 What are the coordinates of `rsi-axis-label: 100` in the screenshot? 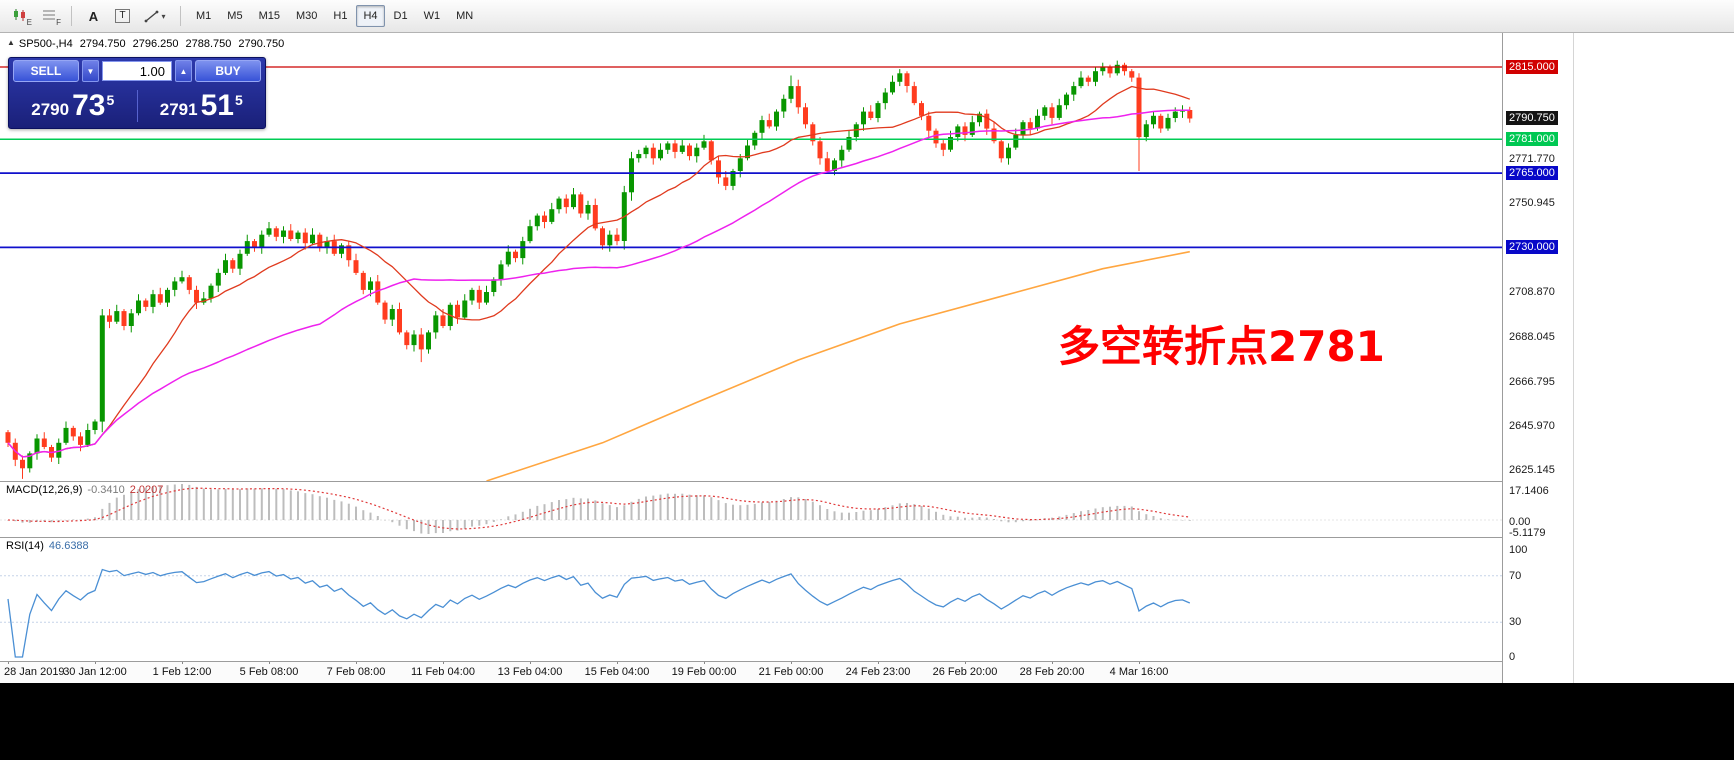 It's located at (1518, 550).